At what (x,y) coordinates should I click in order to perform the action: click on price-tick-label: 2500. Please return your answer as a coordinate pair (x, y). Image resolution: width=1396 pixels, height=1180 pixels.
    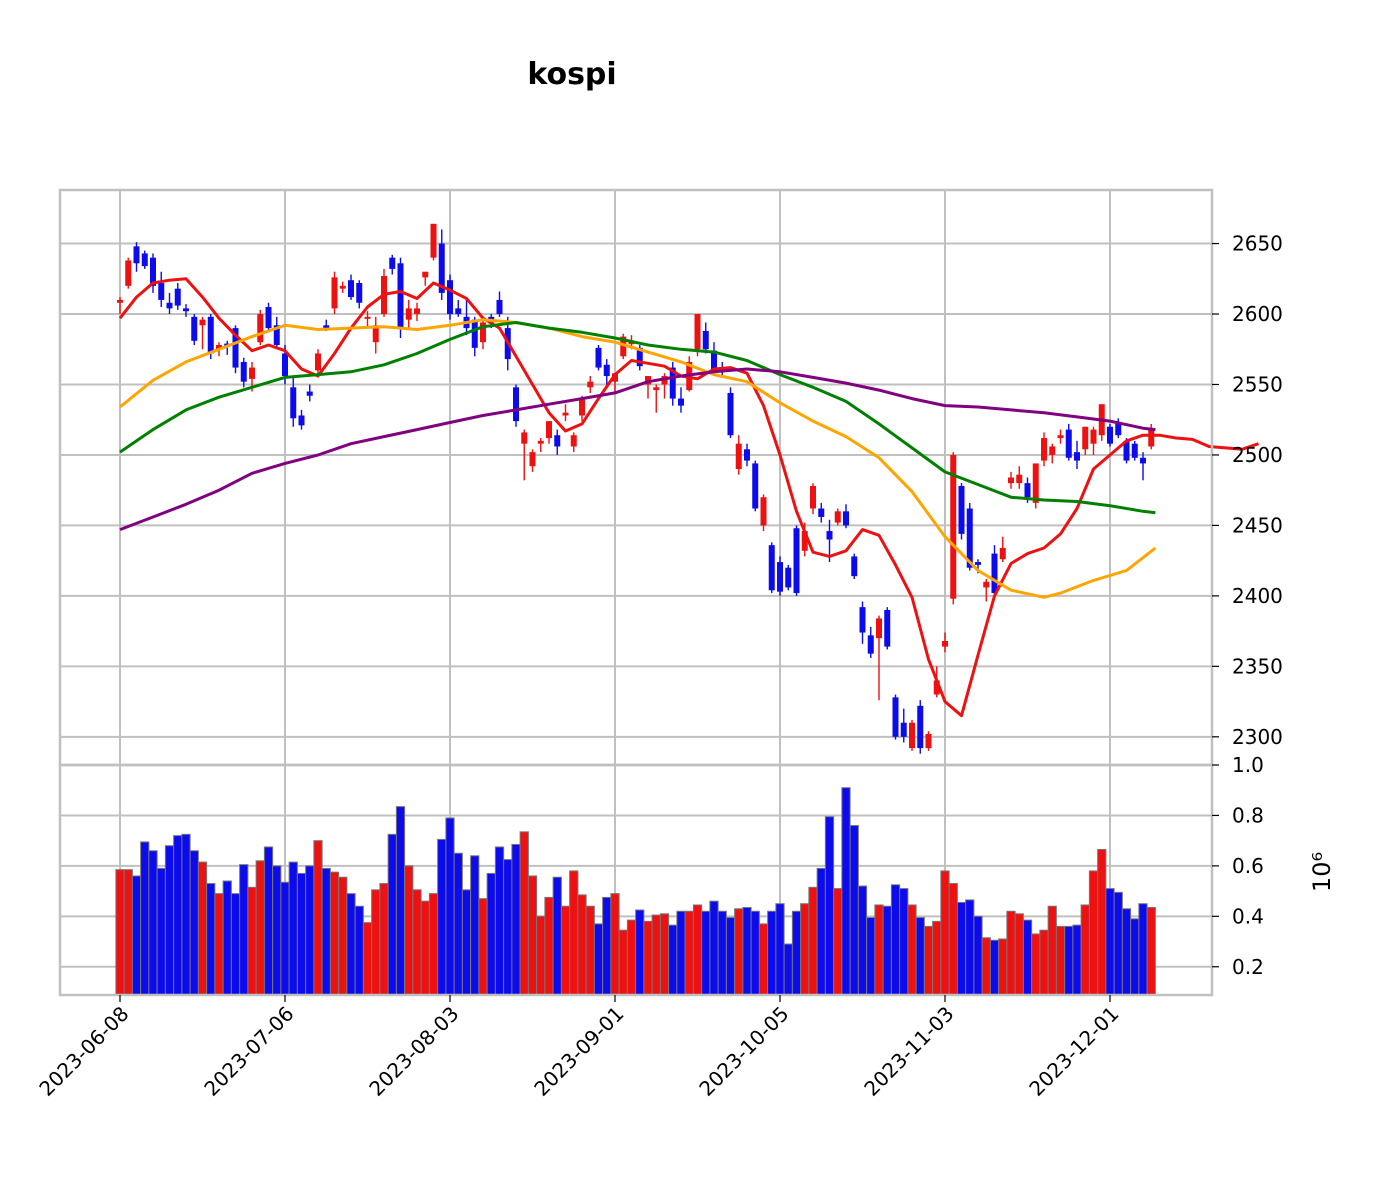
    Looking at the image, I should click on (1257, 455).